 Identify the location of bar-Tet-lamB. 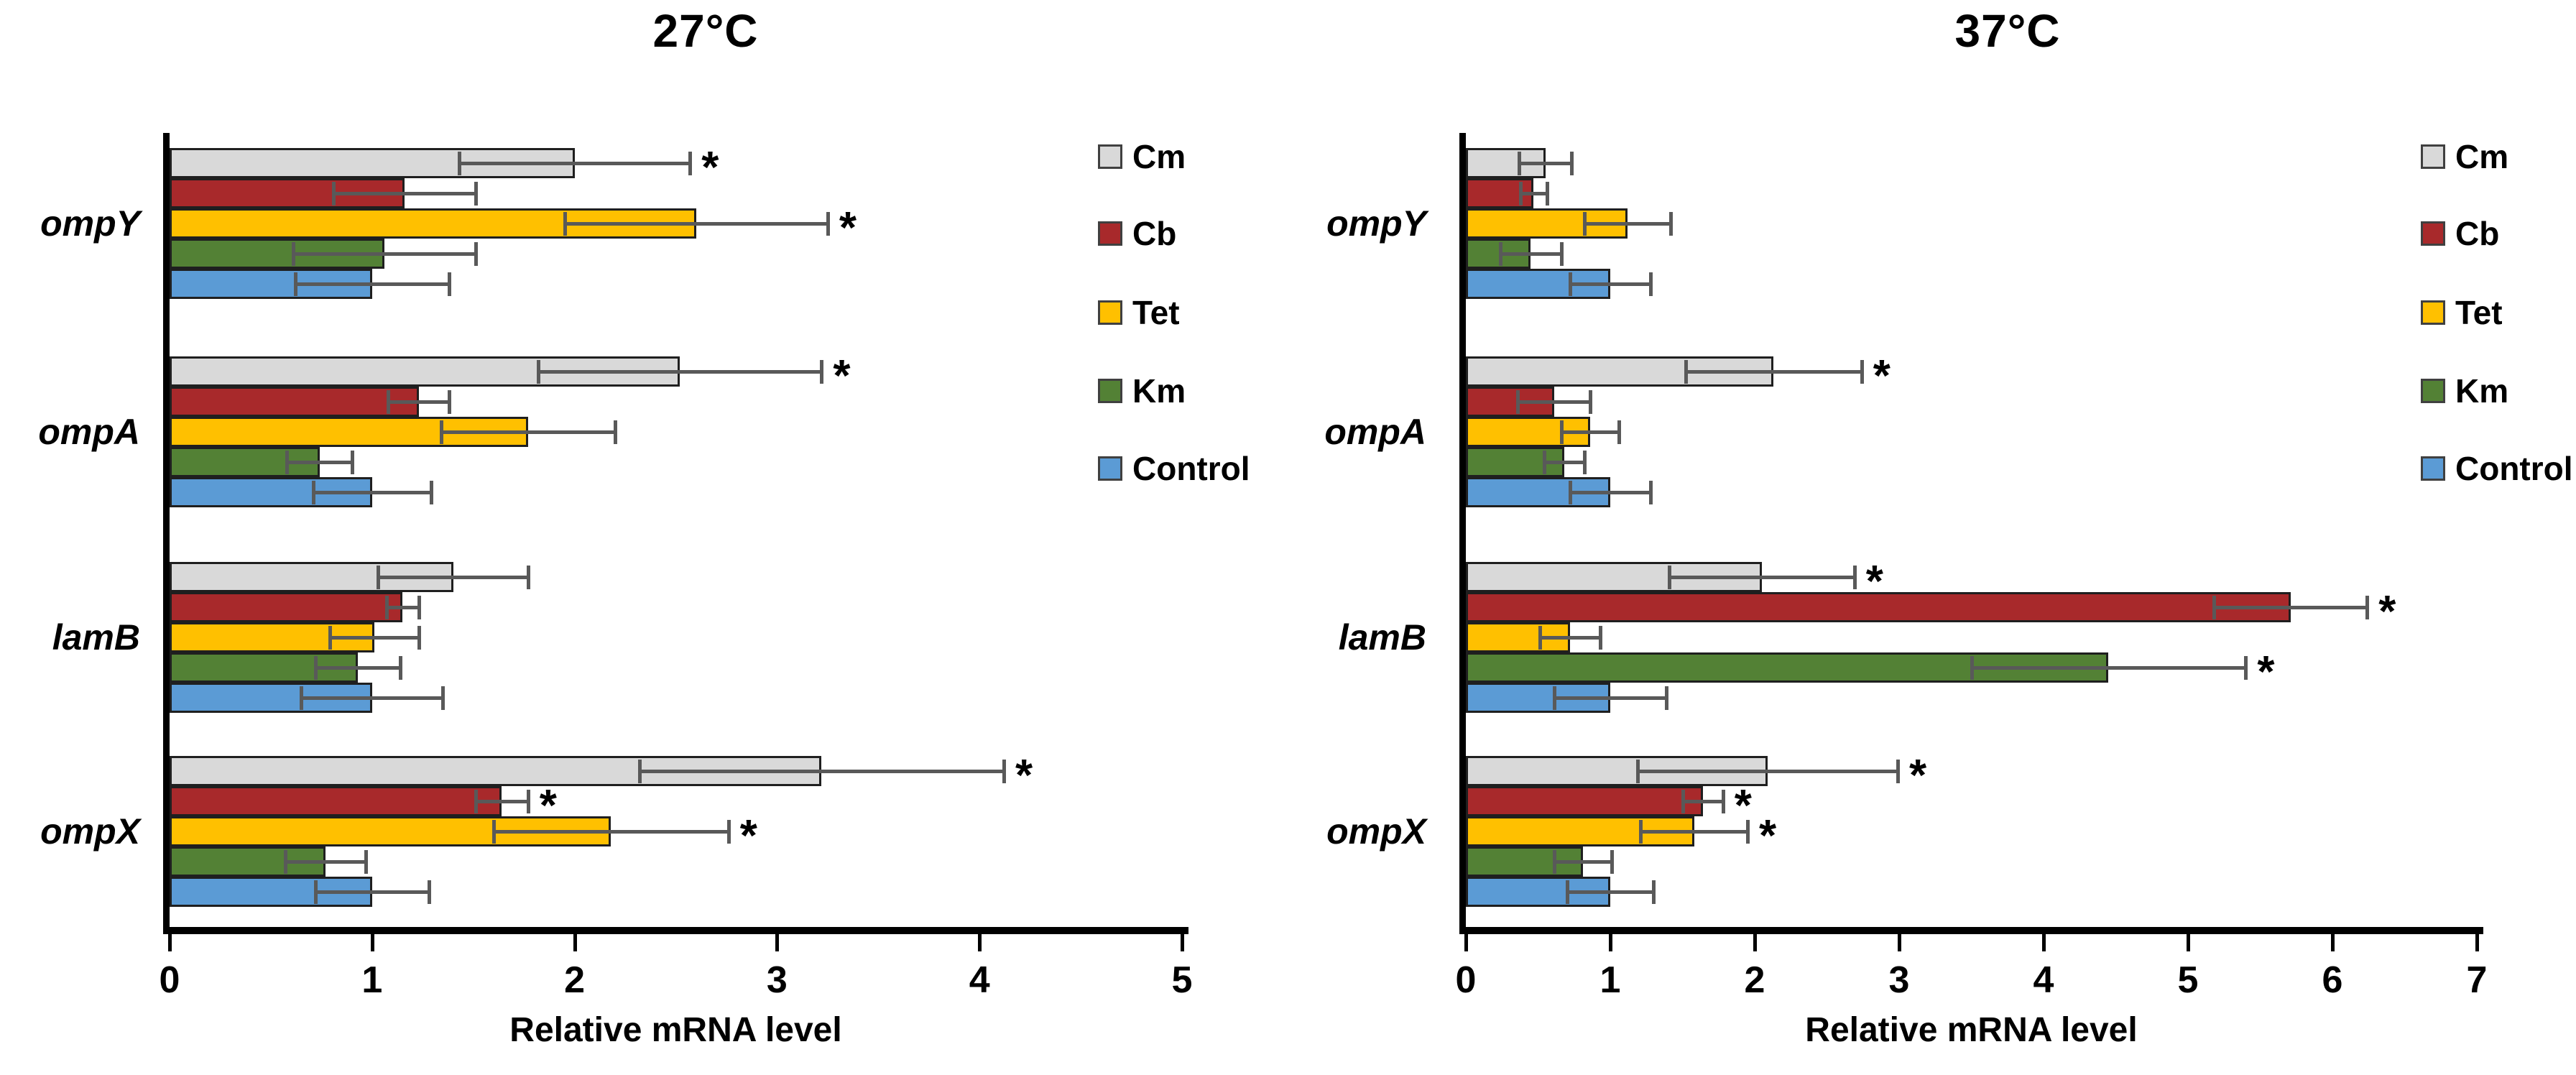
(1518, 637).